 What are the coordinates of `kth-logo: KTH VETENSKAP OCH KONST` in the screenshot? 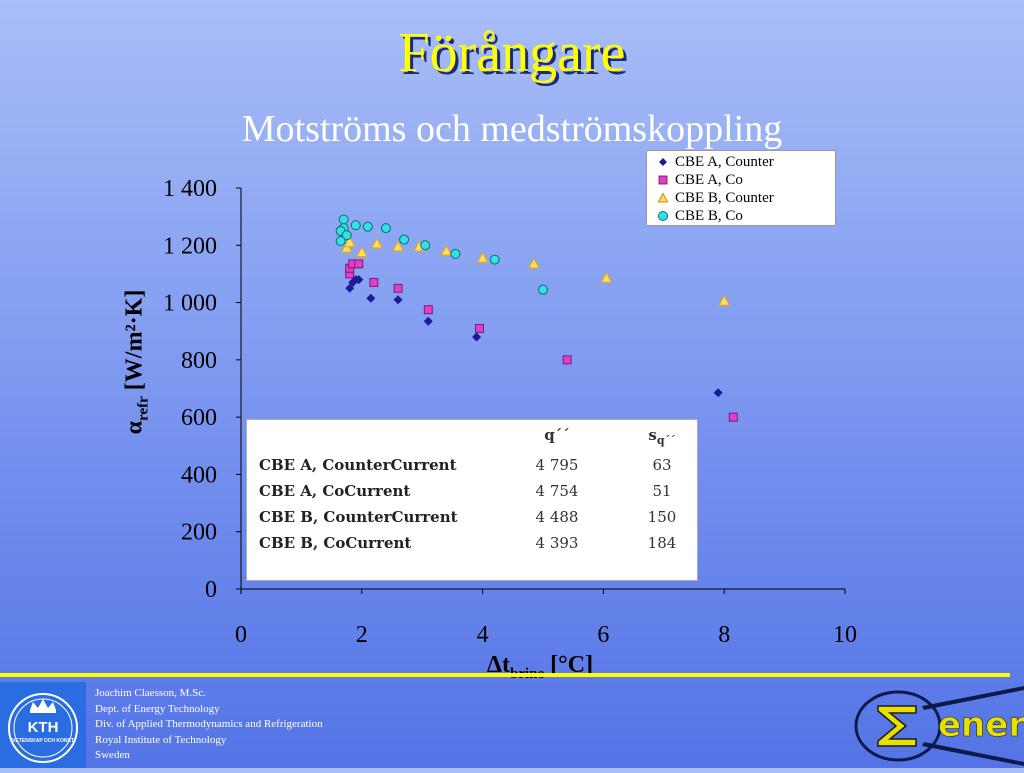 It's located at (43, 725).